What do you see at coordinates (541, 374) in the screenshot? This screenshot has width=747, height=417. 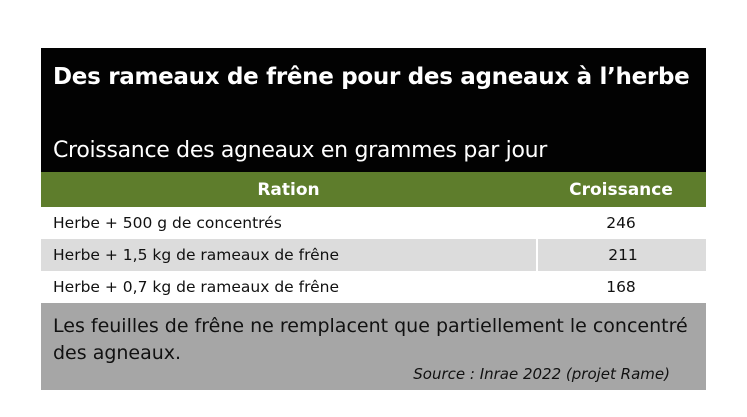 I see `source-credit: Source : Inrae 2022 (projet Rame)` at bounding box center [541, 374].